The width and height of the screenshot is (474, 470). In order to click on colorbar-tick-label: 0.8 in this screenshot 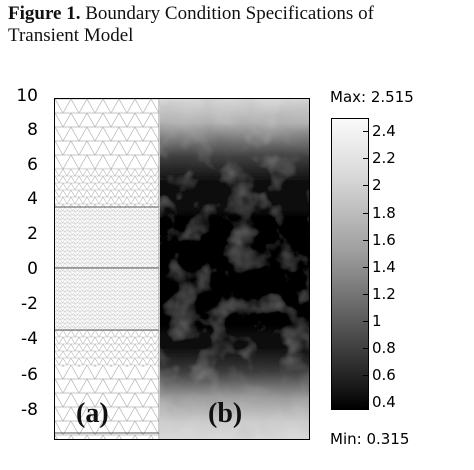, I will do `click(384, 348)`.